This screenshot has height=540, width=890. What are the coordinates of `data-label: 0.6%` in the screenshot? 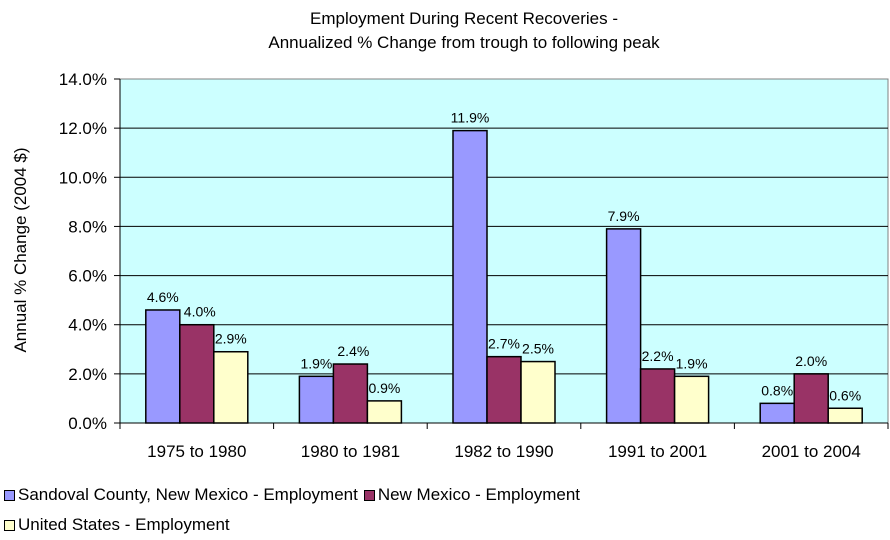 It's located at (845, 395).